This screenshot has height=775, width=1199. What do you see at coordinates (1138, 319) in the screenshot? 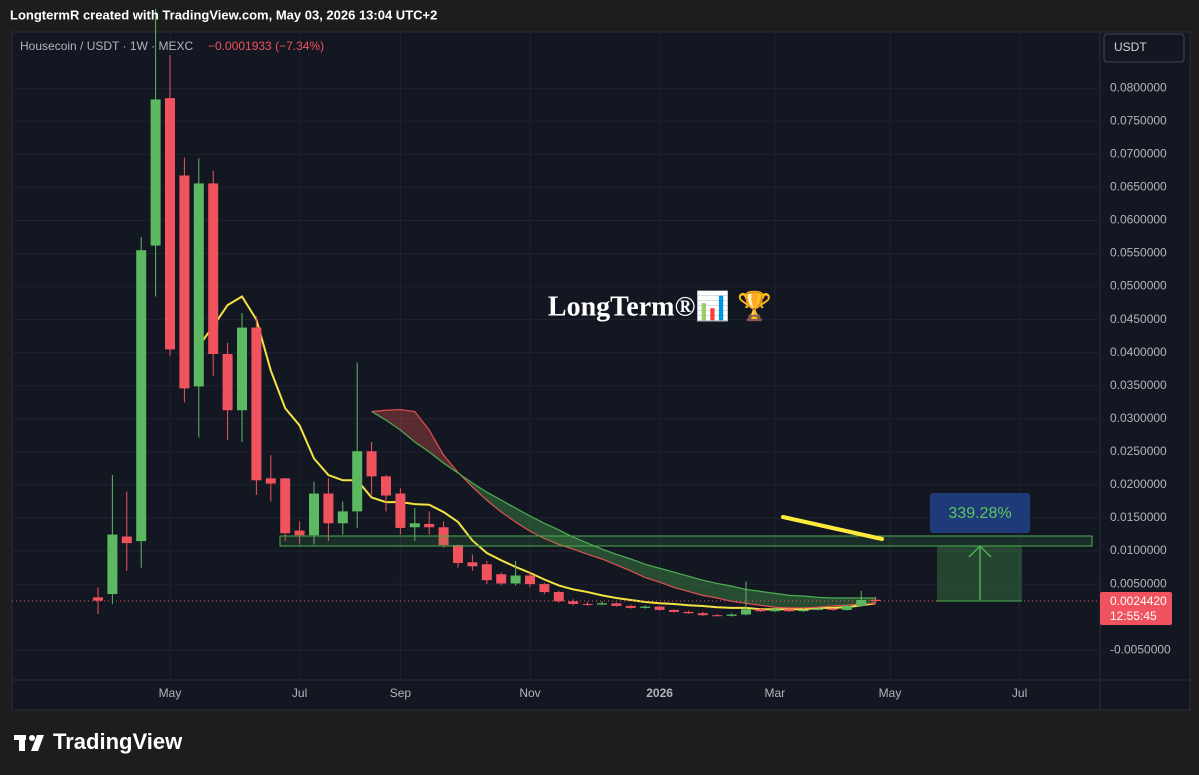
I see `y-tick-label: 0.0450000` at bounding box center [1138, 319].